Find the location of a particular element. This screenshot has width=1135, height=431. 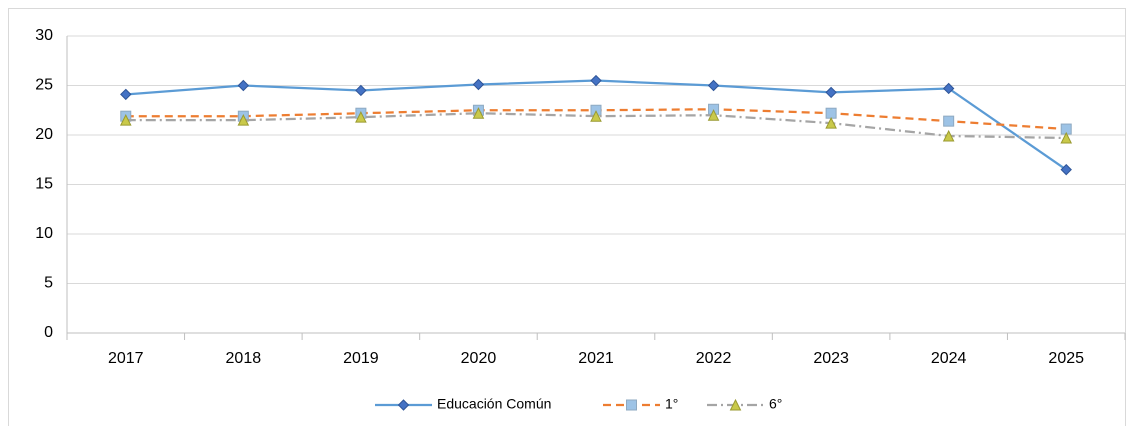

x-tick-label: 2025 is located at coordinates (1066, 358).